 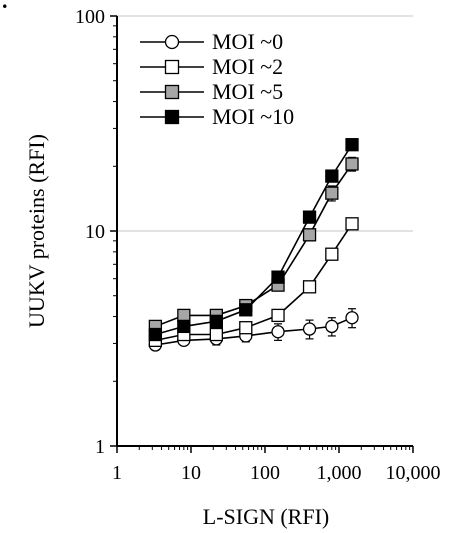 I want to click on legend-item-2: MOI ~5, so click(x=211, y=91).